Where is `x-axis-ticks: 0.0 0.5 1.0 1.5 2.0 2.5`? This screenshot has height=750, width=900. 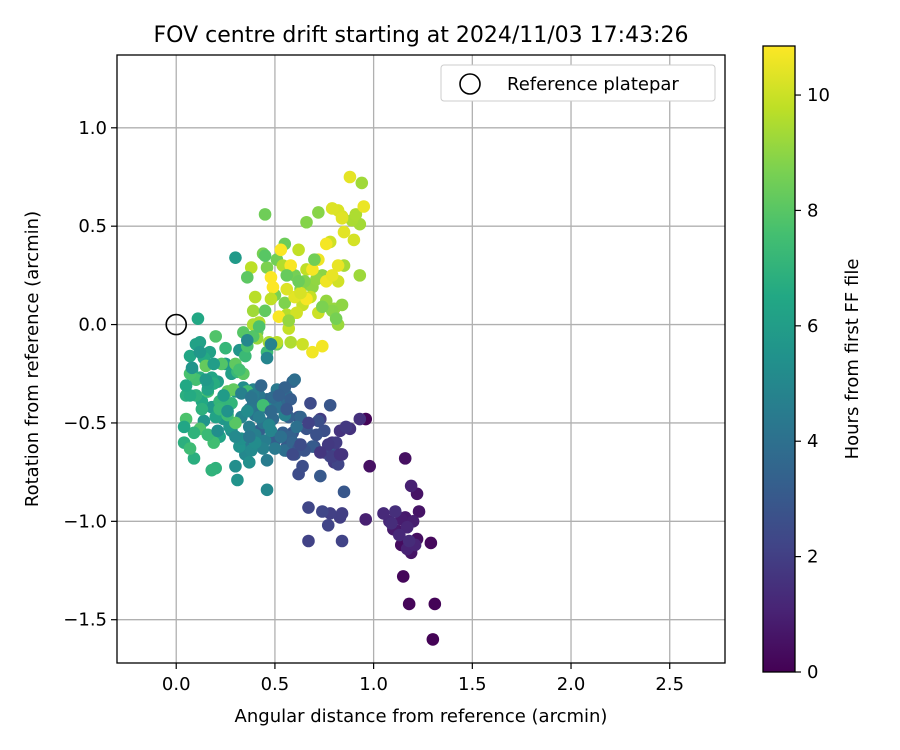
x-axis-ticks: 0.0 0.5 1.0 1.5 2.0 2.5 is located at coordinates (423, 679).